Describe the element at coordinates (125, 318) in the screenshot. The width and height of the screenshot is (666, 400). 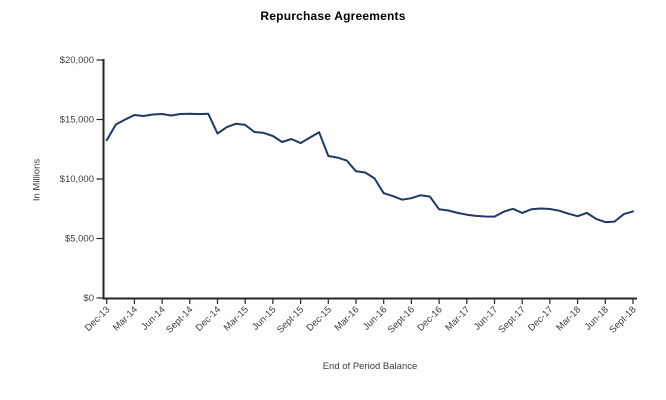
I see `x-tick-label: Mar-14` at that location.